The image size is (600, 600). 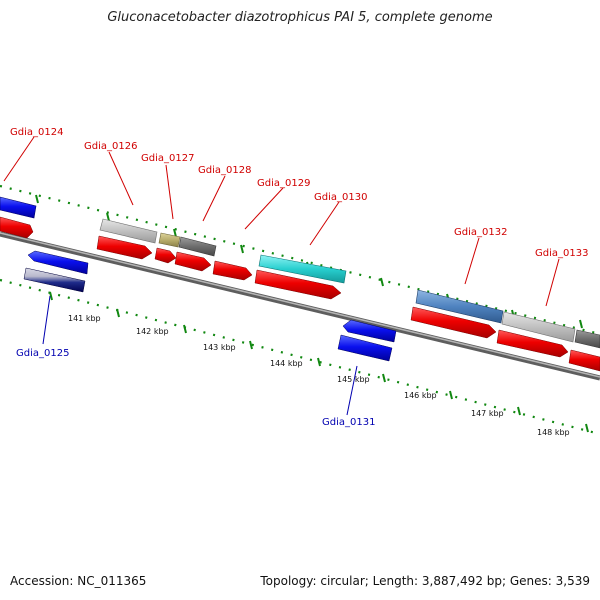 I want to click on gene-label-gdia-0130: Gdia_0130, so click(x=340, y=197).